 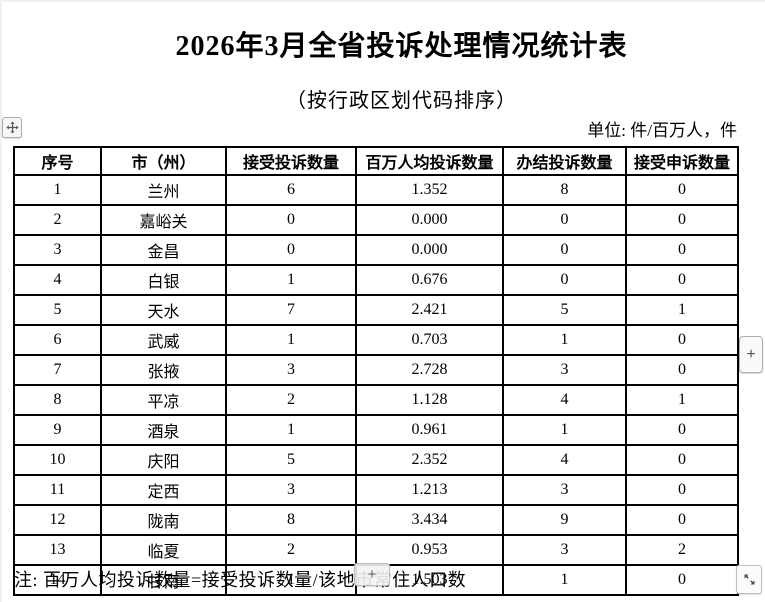 I want to click on page-subtitle: （按行政区划代码排序）, so click(x=401, y=101).